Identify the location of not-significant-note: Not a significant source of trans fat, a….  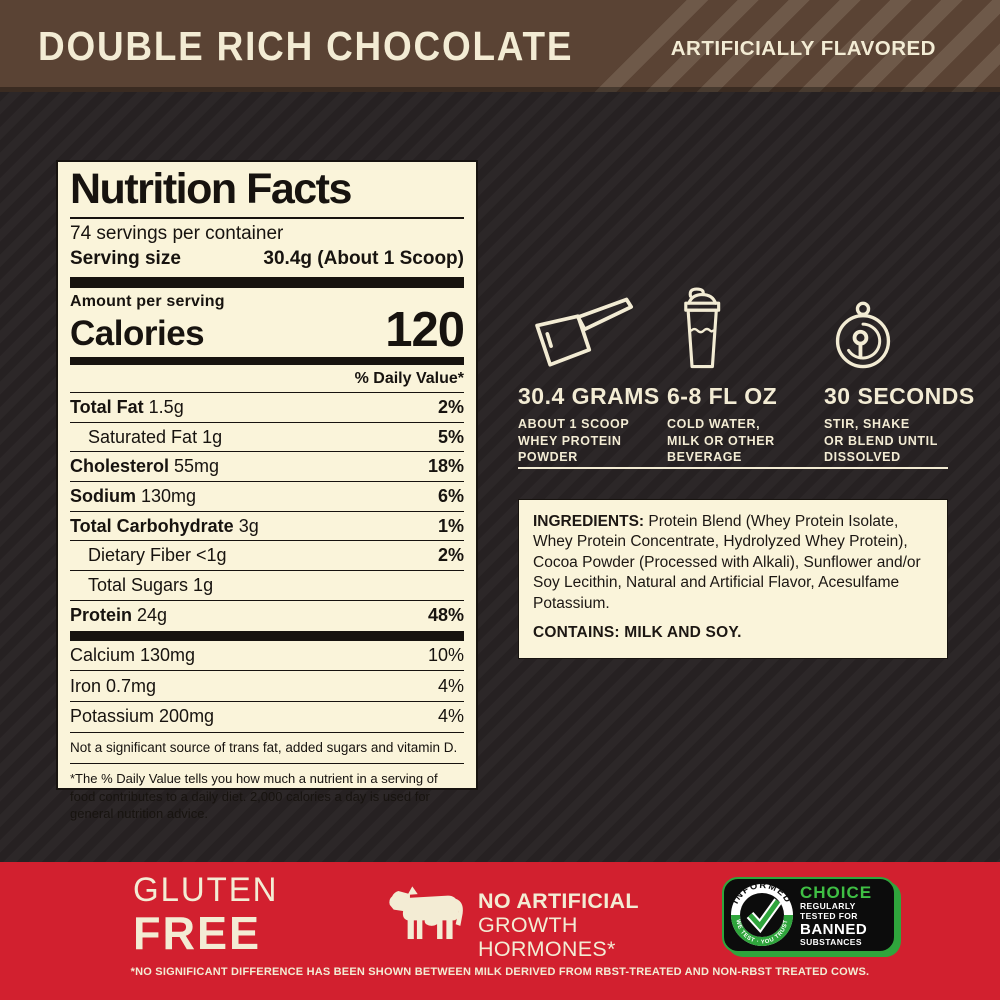
(267, 747).